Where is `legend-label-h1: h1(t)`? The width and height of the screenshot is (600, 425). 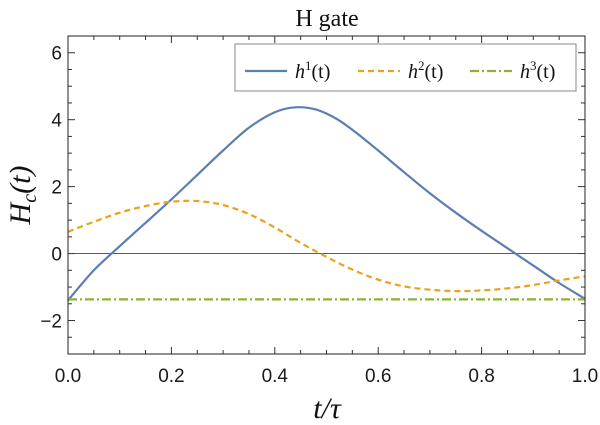 legend-label-h1: h1(t) is located at coordinates (312, 70).